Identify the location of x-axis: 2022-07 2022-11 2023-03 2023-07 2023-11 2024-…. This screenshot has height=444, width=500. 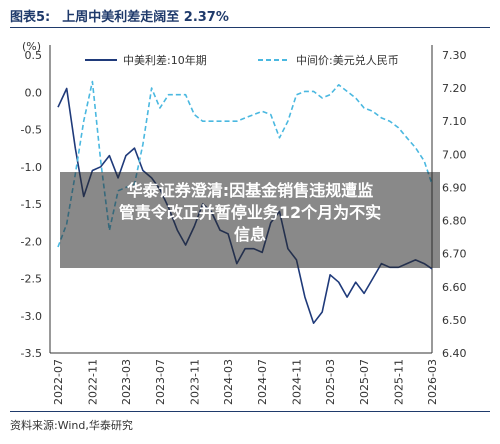
(244, 378).